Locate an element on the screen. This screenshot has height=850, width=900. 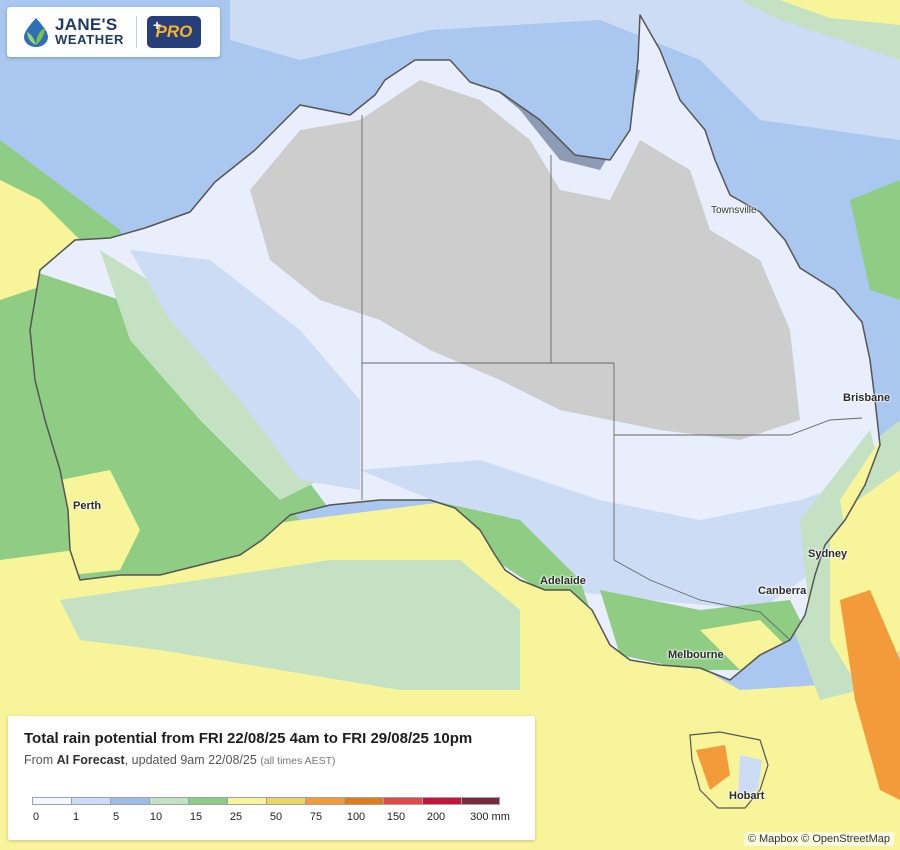
leaf-drop-icon is located at coordinates (36, 32).